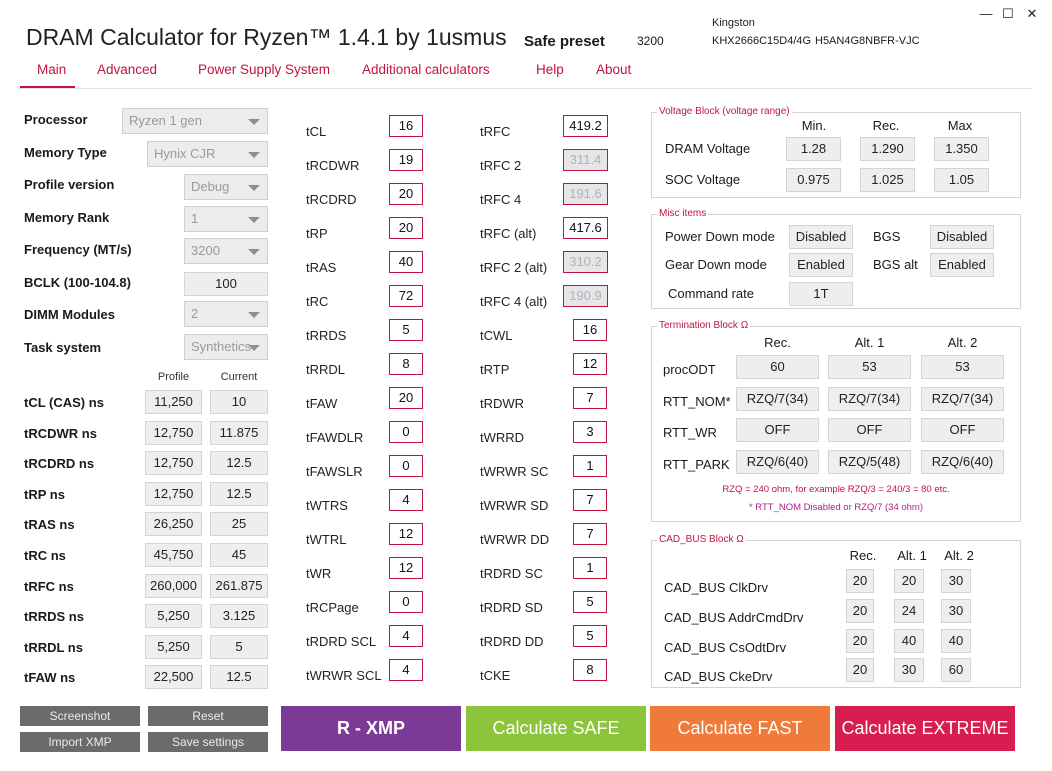 The image size is (1052, 771). I want to click on trfc-input: 419.2, so click(585, 126).